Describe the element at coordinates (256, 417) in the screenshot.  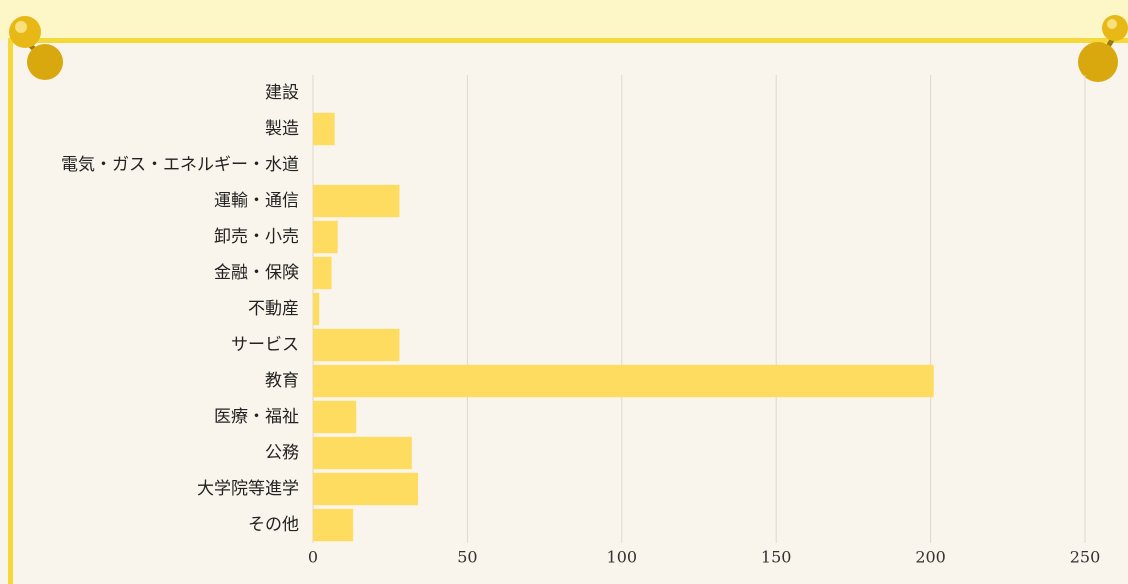
I see `y-tick-label: 医療・福祉` at that location.